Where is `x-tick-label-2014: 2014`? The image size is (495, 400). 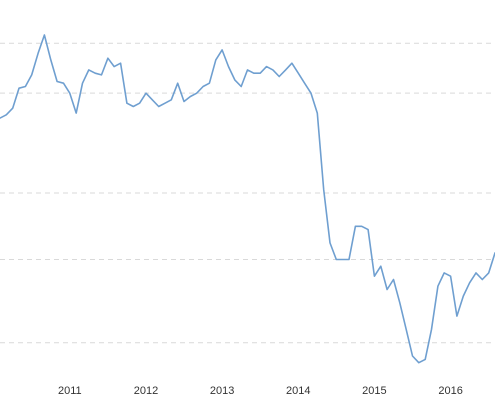
x-tick-label-2014: 2014 is located at coordinates (298, 391).